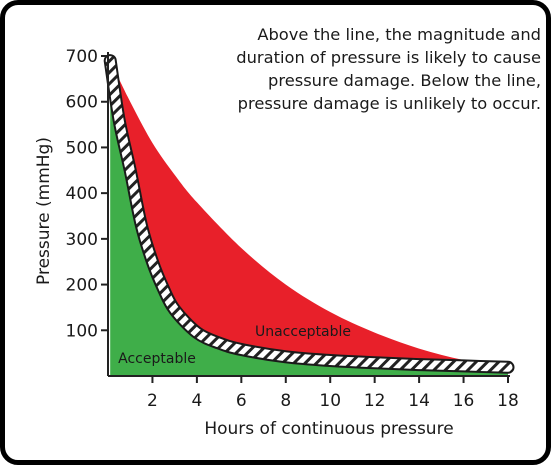  Describe the element at coordinates (330, 401) in the screenshot. I see `x-tick-label: 10` at that location.